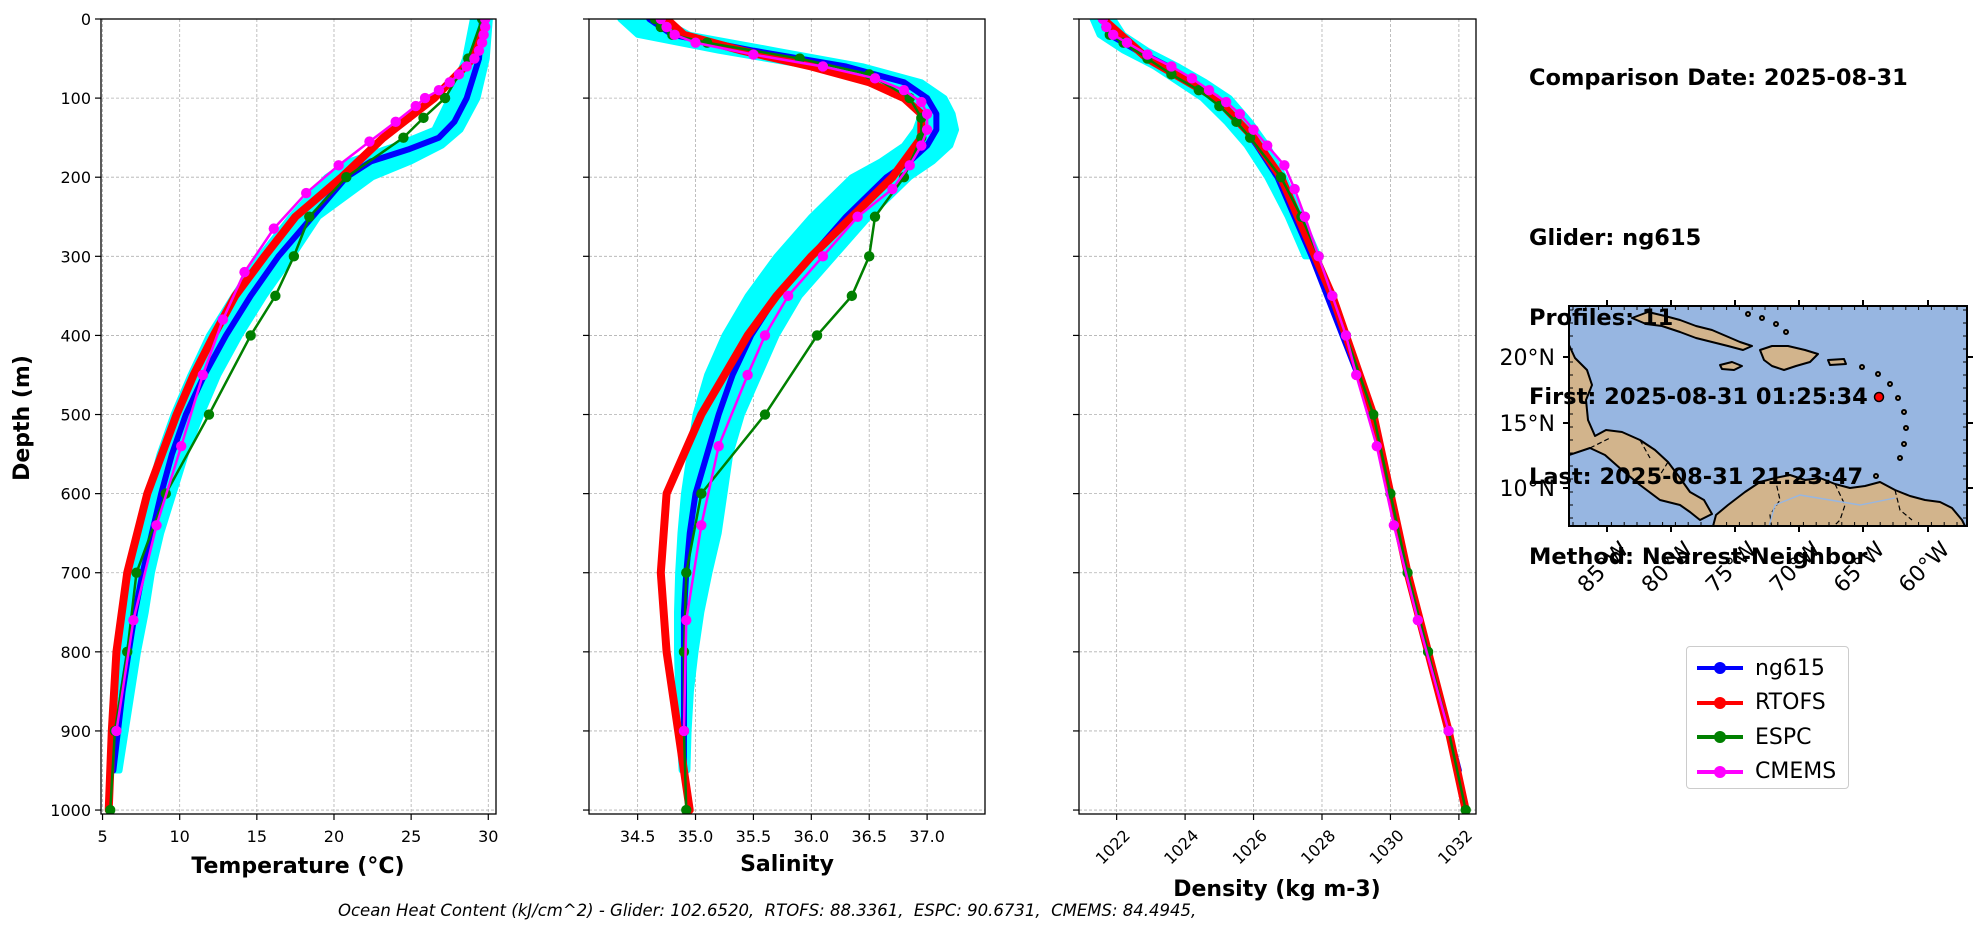 This screenshot has width=1983, height=934. I want to click on x-tick-label: 34.5, so click(638, 836).